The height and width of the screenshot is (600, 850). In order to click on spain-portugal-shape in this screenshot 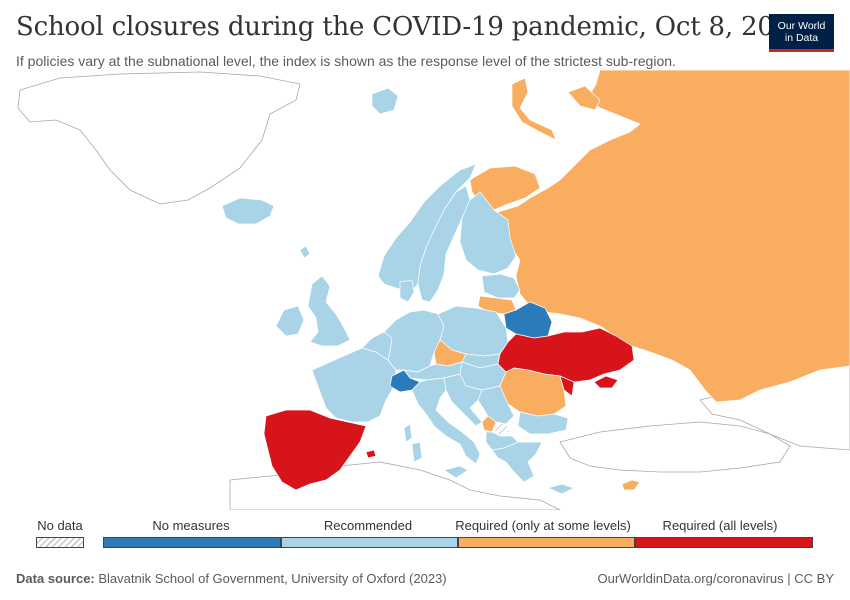, I will do `click(315, 450)`.